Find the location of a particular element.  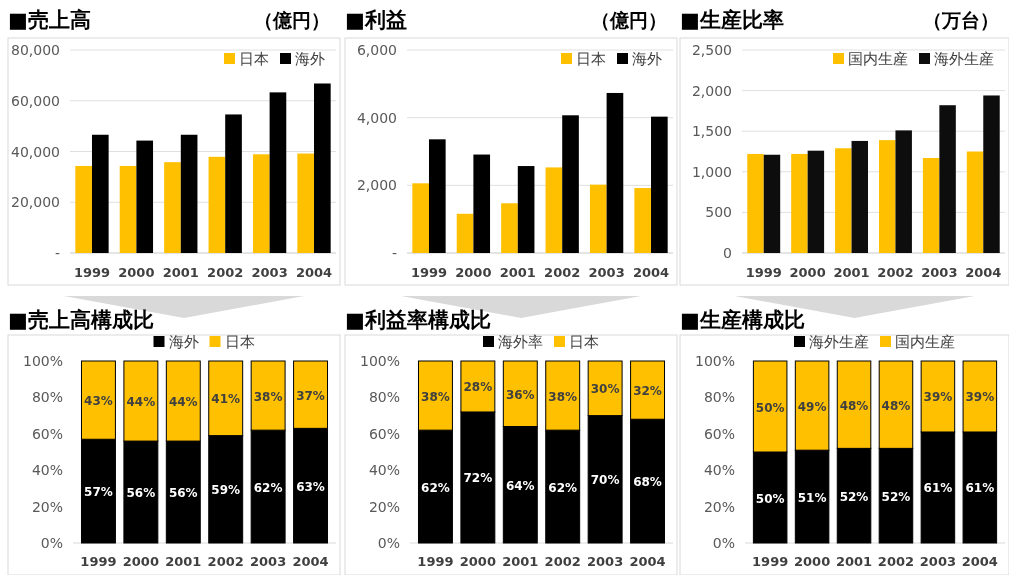

legend-label: 海外率 is located at coordinates (520, 342).